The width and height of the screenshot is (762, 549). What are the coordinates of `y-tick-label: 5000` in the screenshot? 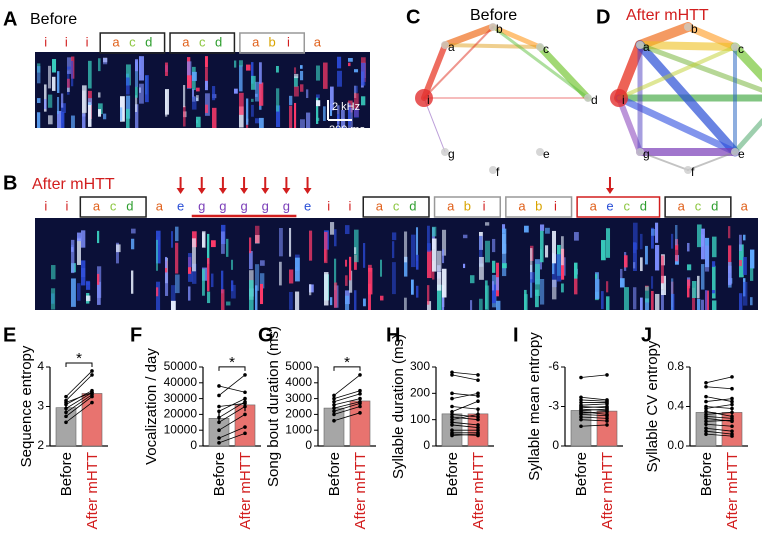 It's located at (298, 366).